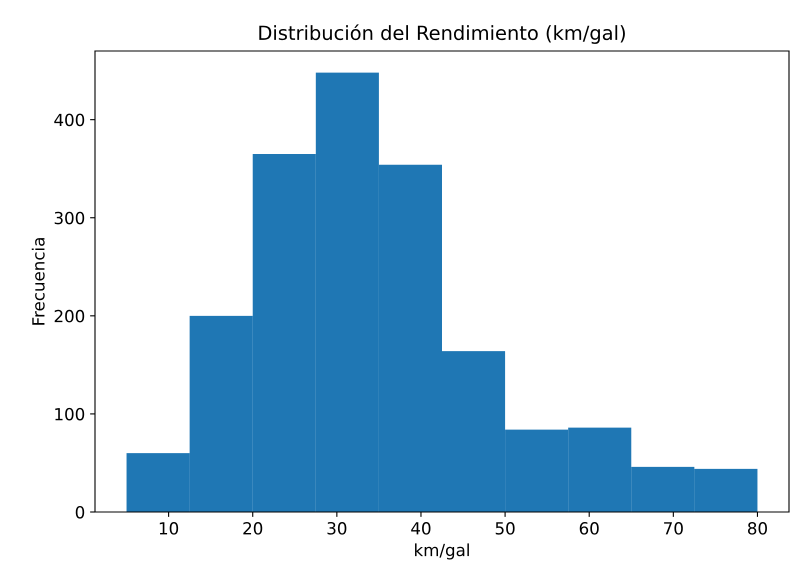 Image resolution: width=791 pixels, height=578 pixels. What do you see at coordinates (337, 528) in the screenshot?
I see `x-tick-label: 30` at bounding box center [337, 528].